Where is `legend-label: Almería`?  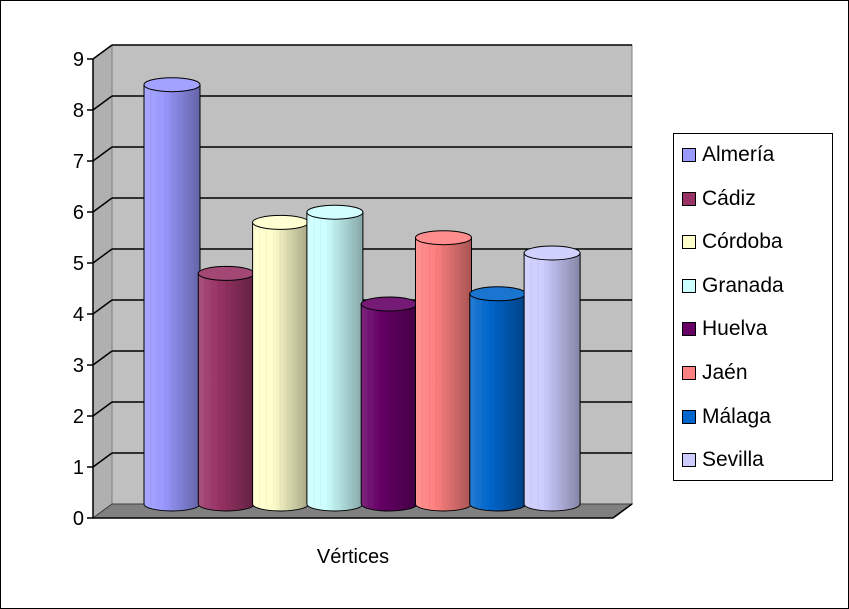
legend-label: Almería is located at coordinates (738, 154).